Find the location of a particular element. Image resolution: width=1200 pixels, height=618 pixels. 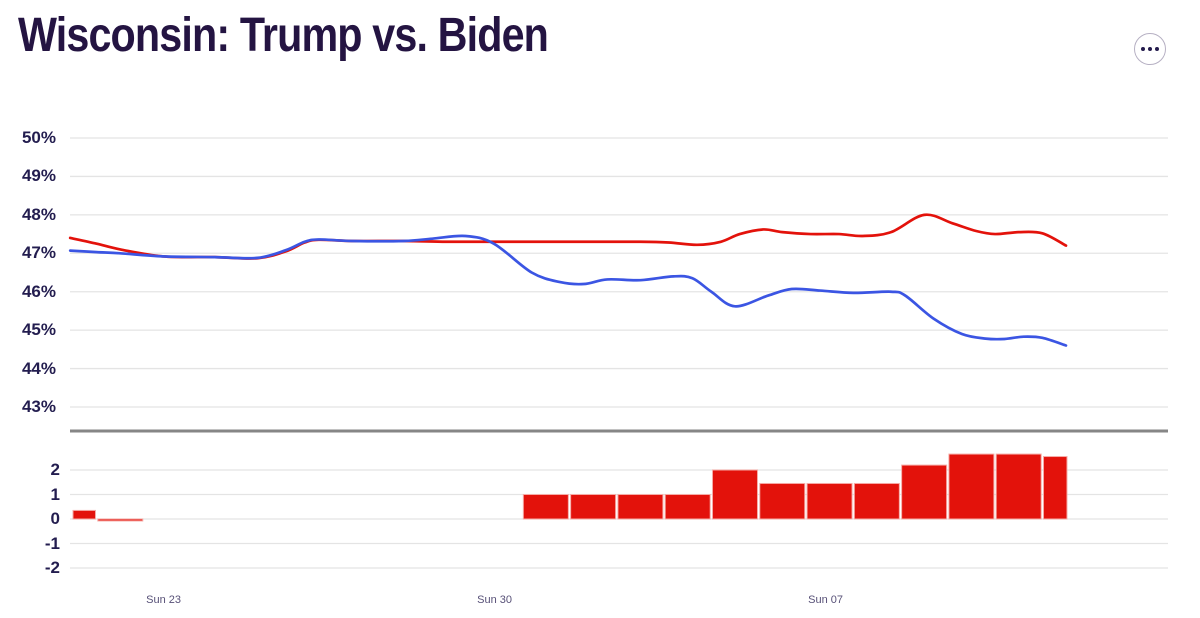

y-axis-label: 48% is located at coordinates (38, 214).